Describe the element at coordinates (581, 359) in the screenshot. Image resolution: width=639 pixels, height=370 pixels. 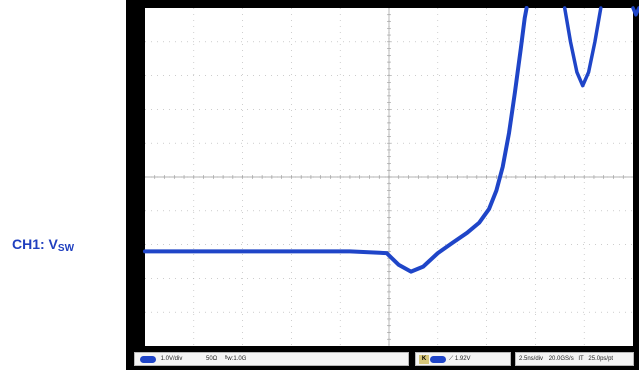
I see `acquisition-mode: IT` at that location.